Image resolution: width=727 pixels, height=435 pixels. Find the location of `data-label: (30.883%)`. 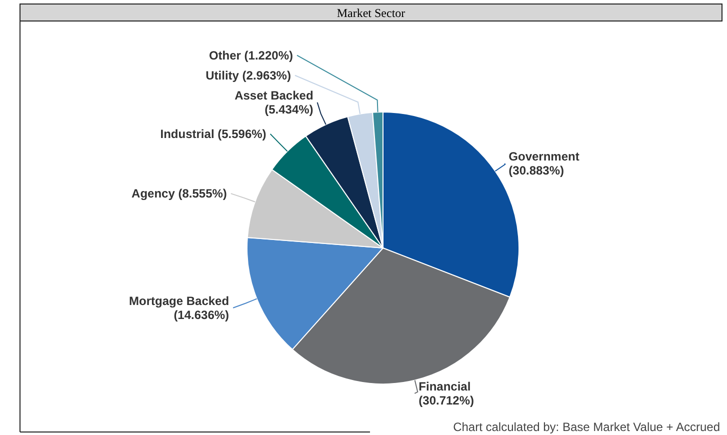

data-label: (30.883%) is located at coordinates (536, 170).